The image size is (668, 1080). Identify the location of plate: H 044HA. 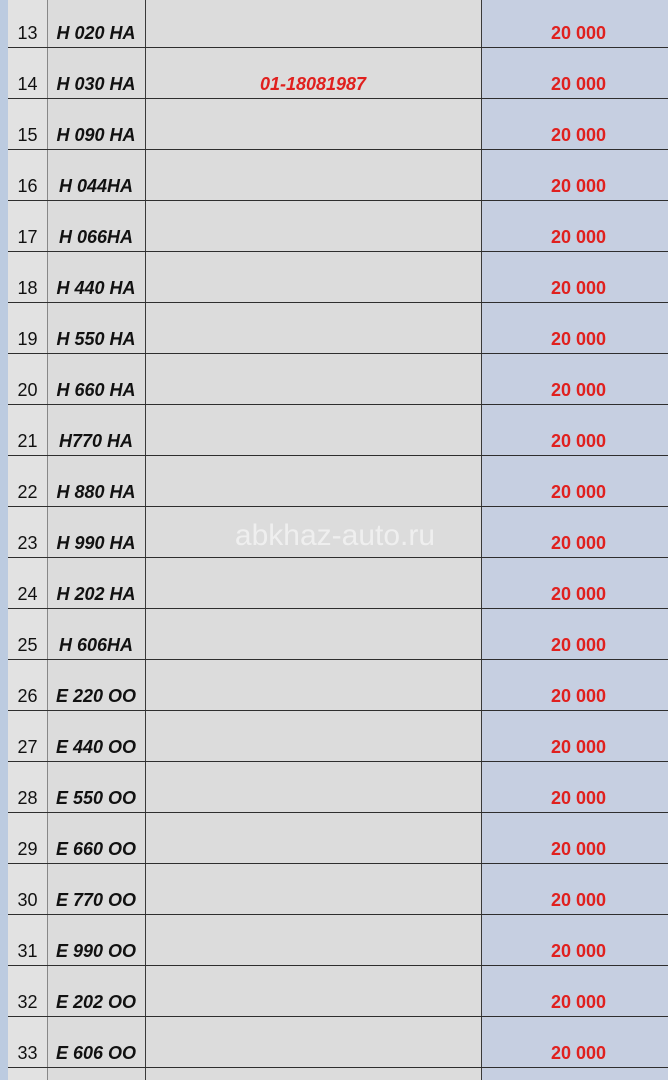
(96, 186).